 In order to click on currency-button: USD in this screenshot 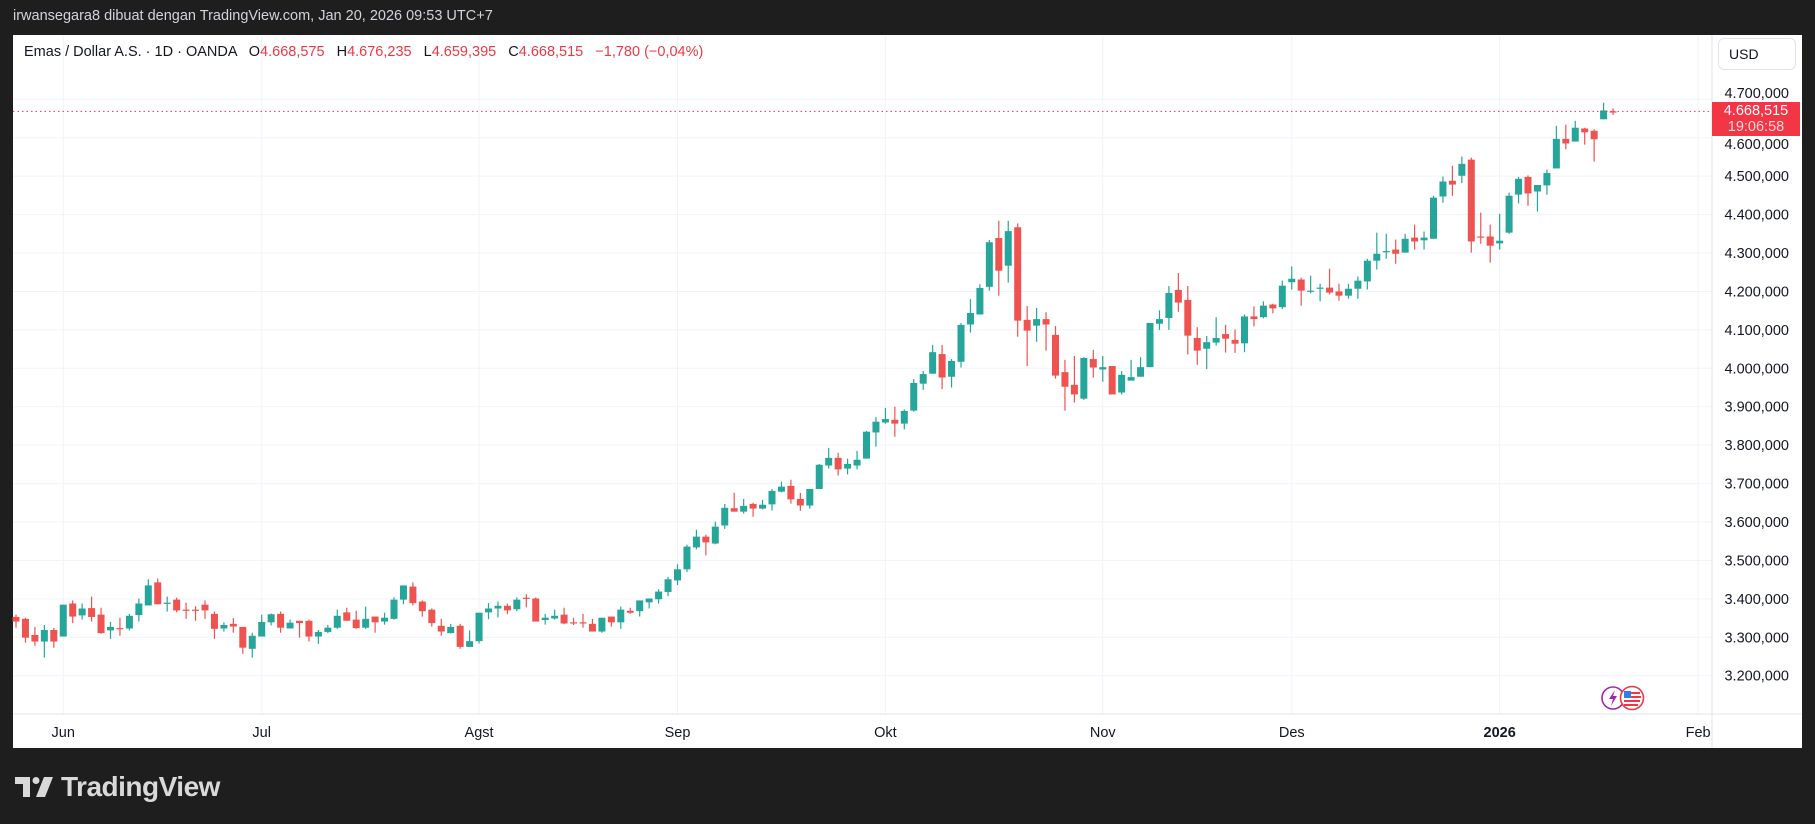, I will do `click(1757, 54)`.